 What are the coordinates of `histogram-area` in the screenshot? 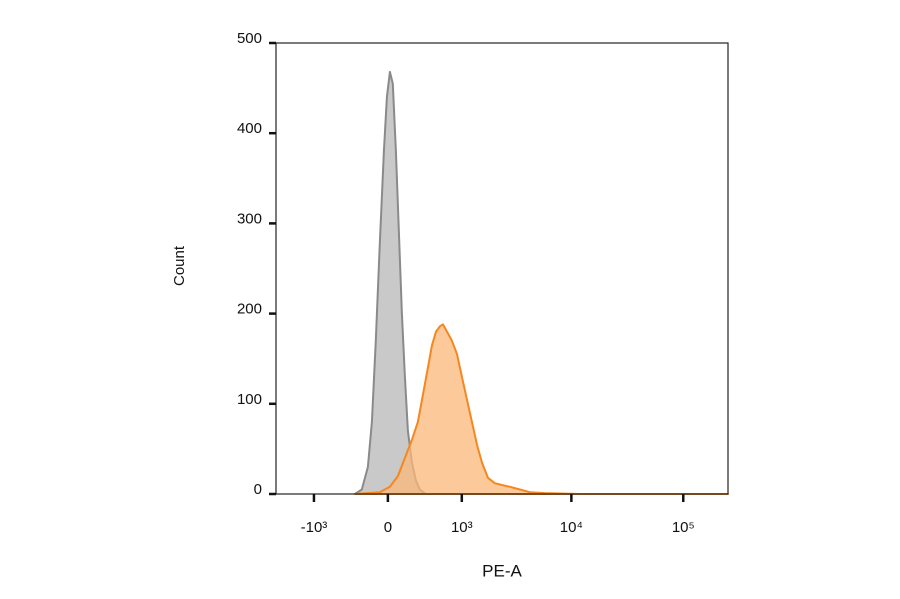 It's located at (541, 409).